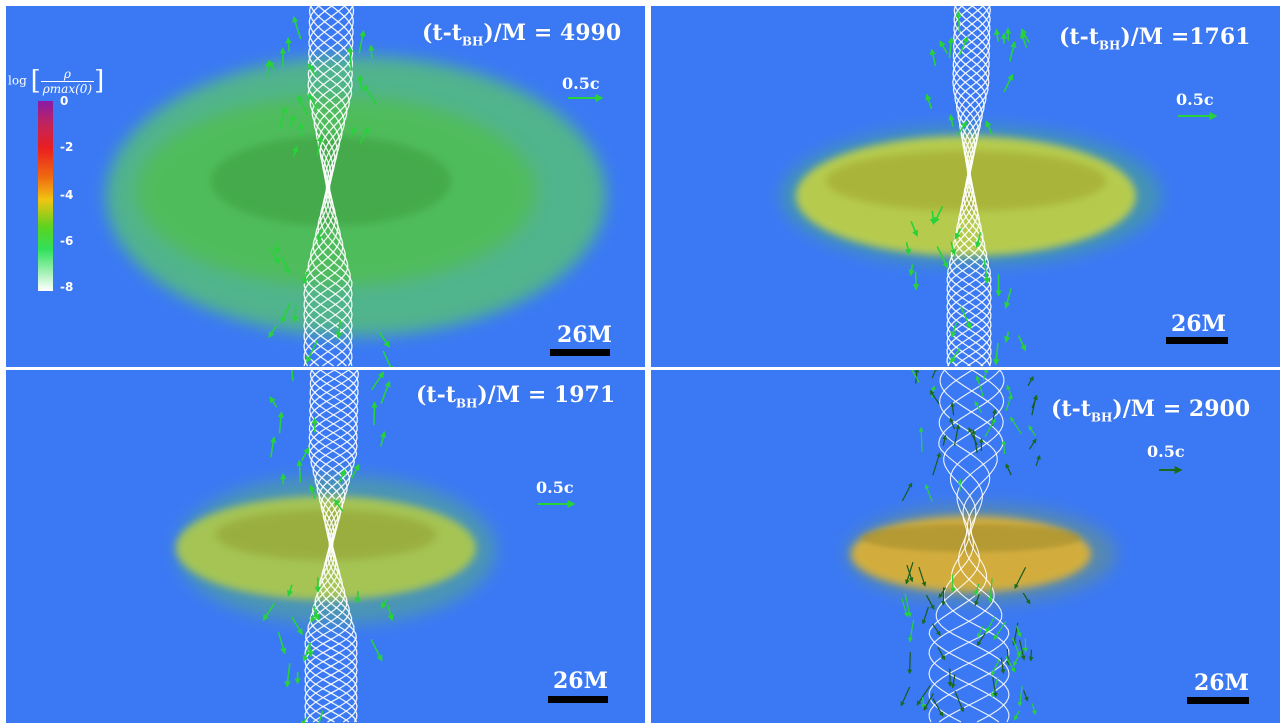 This screenshot has height=723, width=1286. I want to click on colorbar-tick: -6, so click(67, 241).